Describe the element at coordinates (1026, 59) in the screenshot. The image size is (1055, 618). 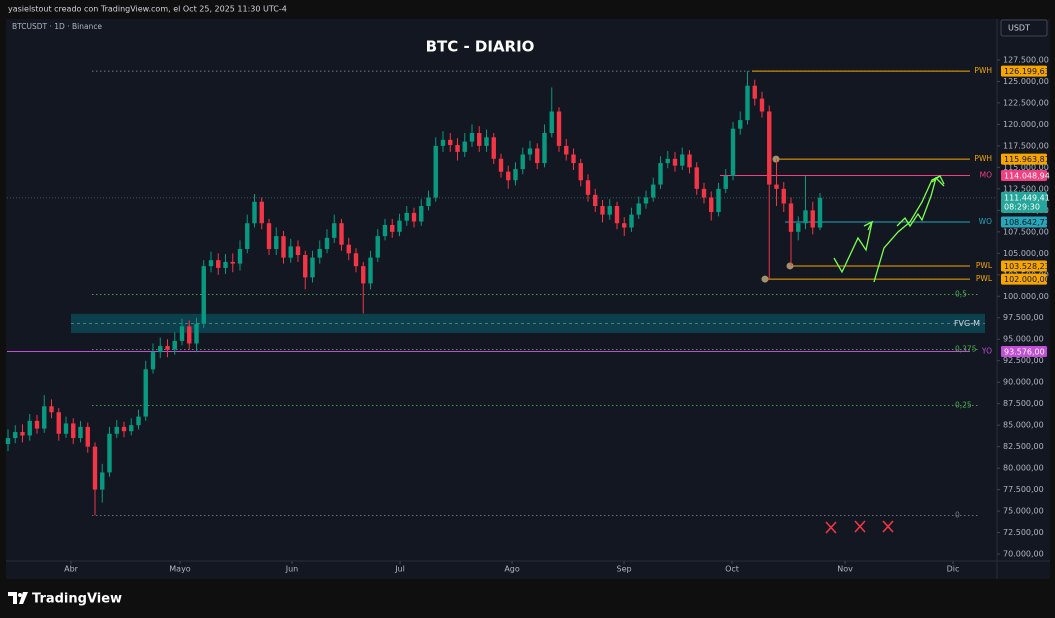
I see `y-tick-label: 127.500,00` at that location.